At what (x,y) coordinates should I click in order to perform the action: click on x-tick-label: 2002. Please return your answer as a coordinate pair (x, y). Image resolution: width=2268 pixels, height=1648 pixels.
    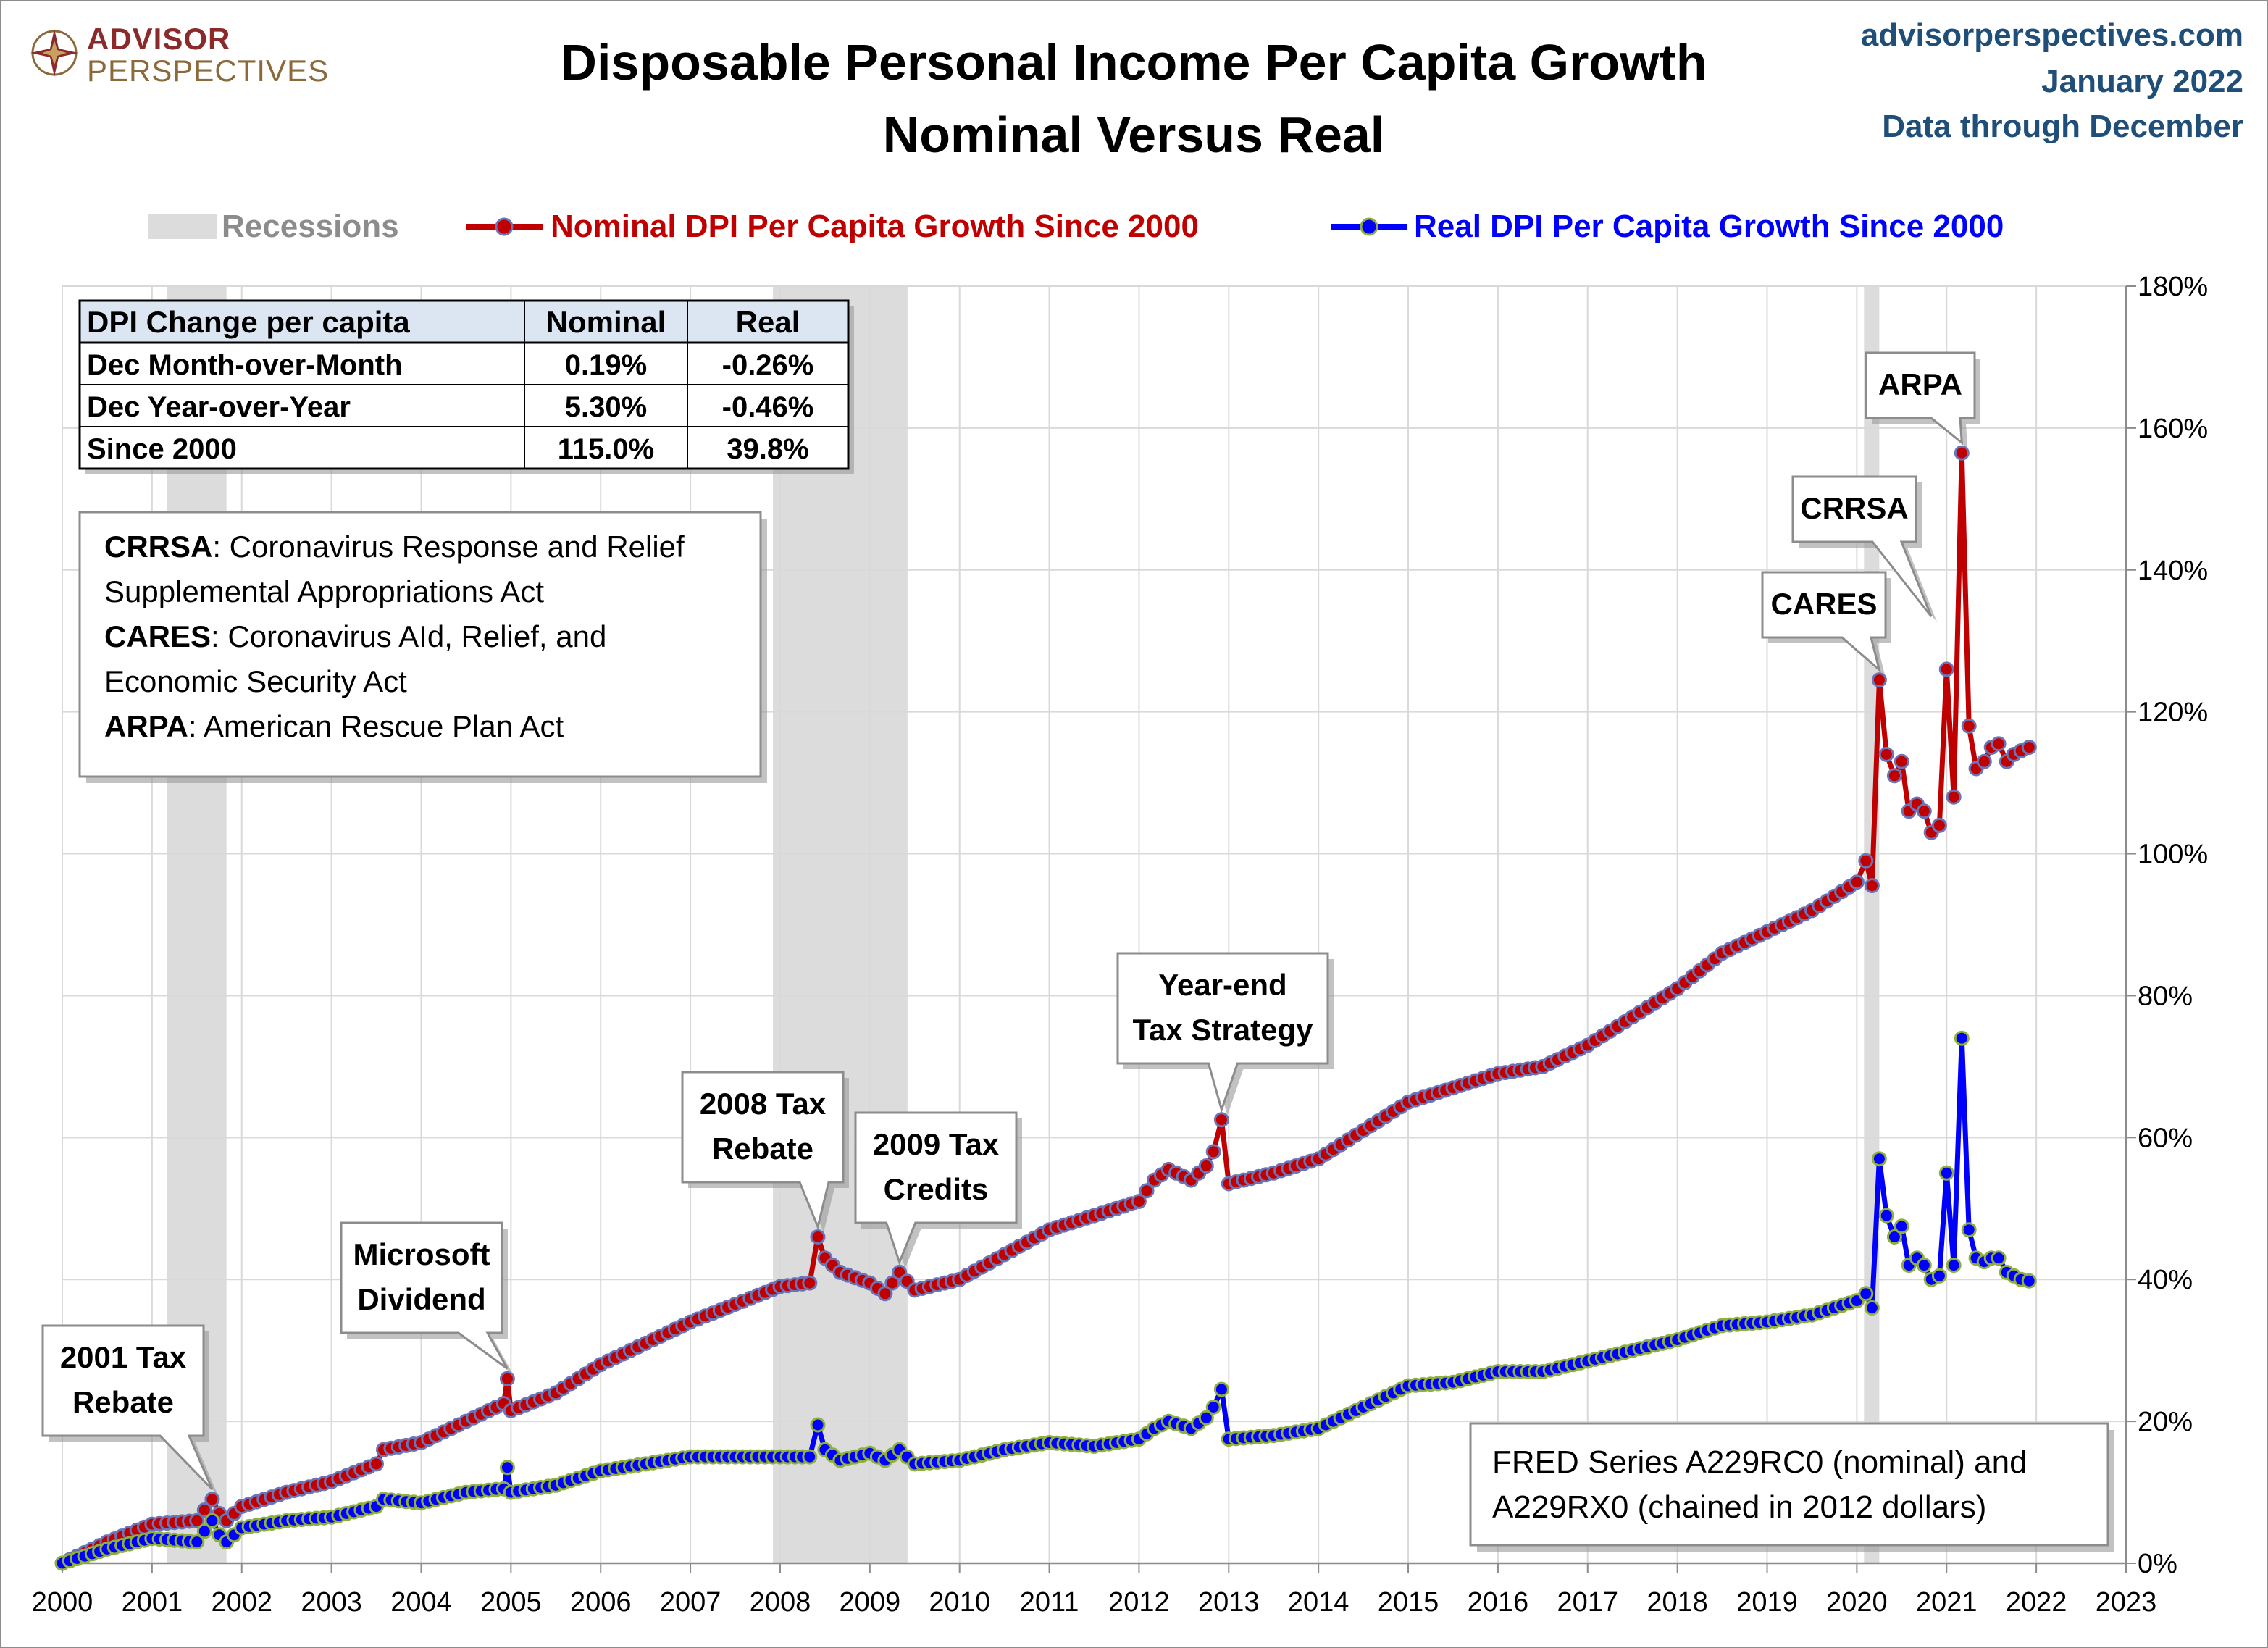
    Looking at the image, I should click on (242, 1602).